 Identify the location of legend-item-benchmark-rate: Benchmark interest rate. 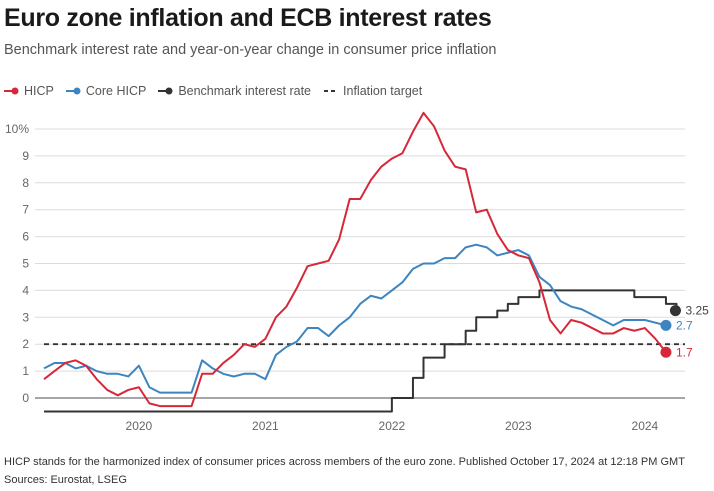
(234, 91).